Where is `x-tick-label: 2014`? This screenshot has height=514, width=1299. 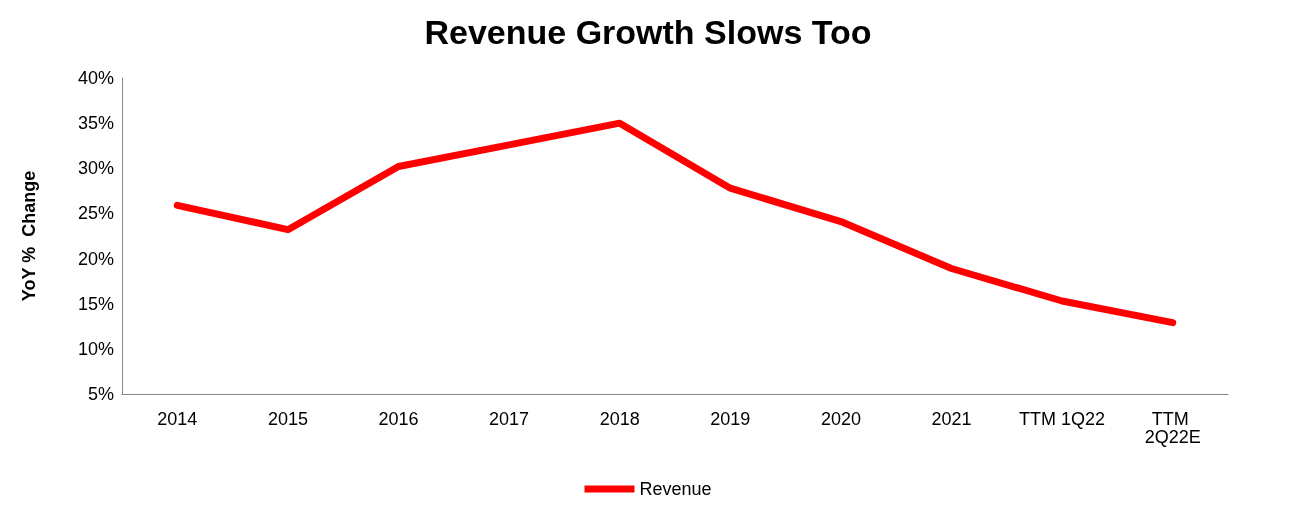 x-tick-label: 2014 is located at coordinates (177, 419).